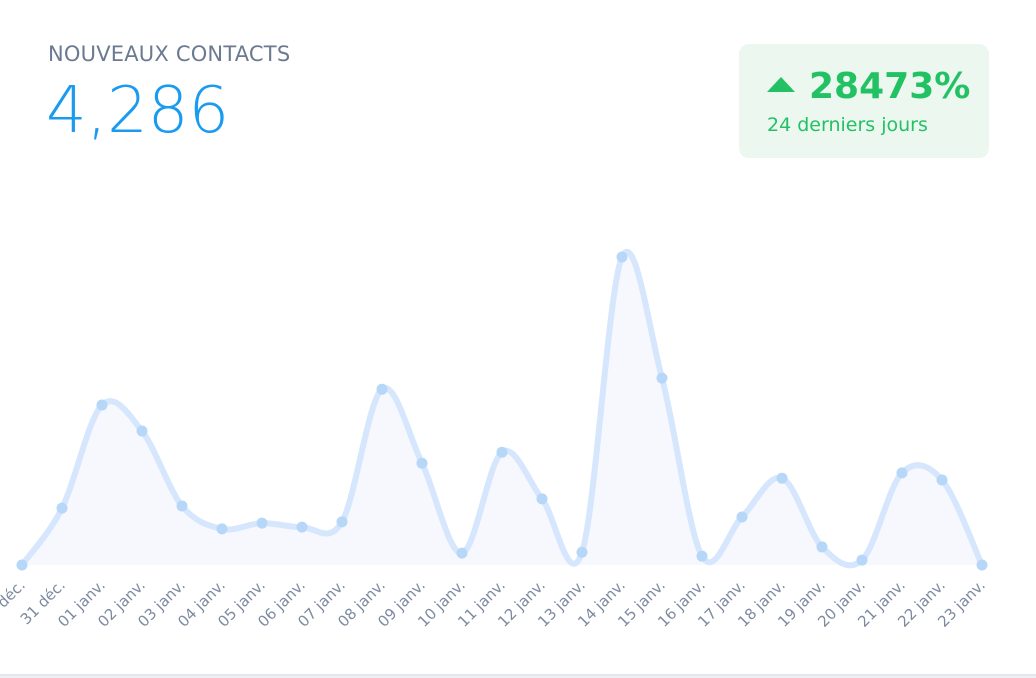  I want to click on total-contacts: 4,286, so click(138, 111).